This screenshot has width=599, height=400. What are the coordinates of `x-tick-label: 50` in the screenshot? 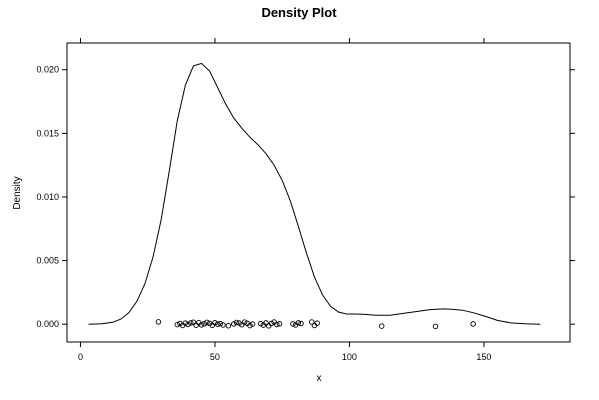 It's located at (215, 357).